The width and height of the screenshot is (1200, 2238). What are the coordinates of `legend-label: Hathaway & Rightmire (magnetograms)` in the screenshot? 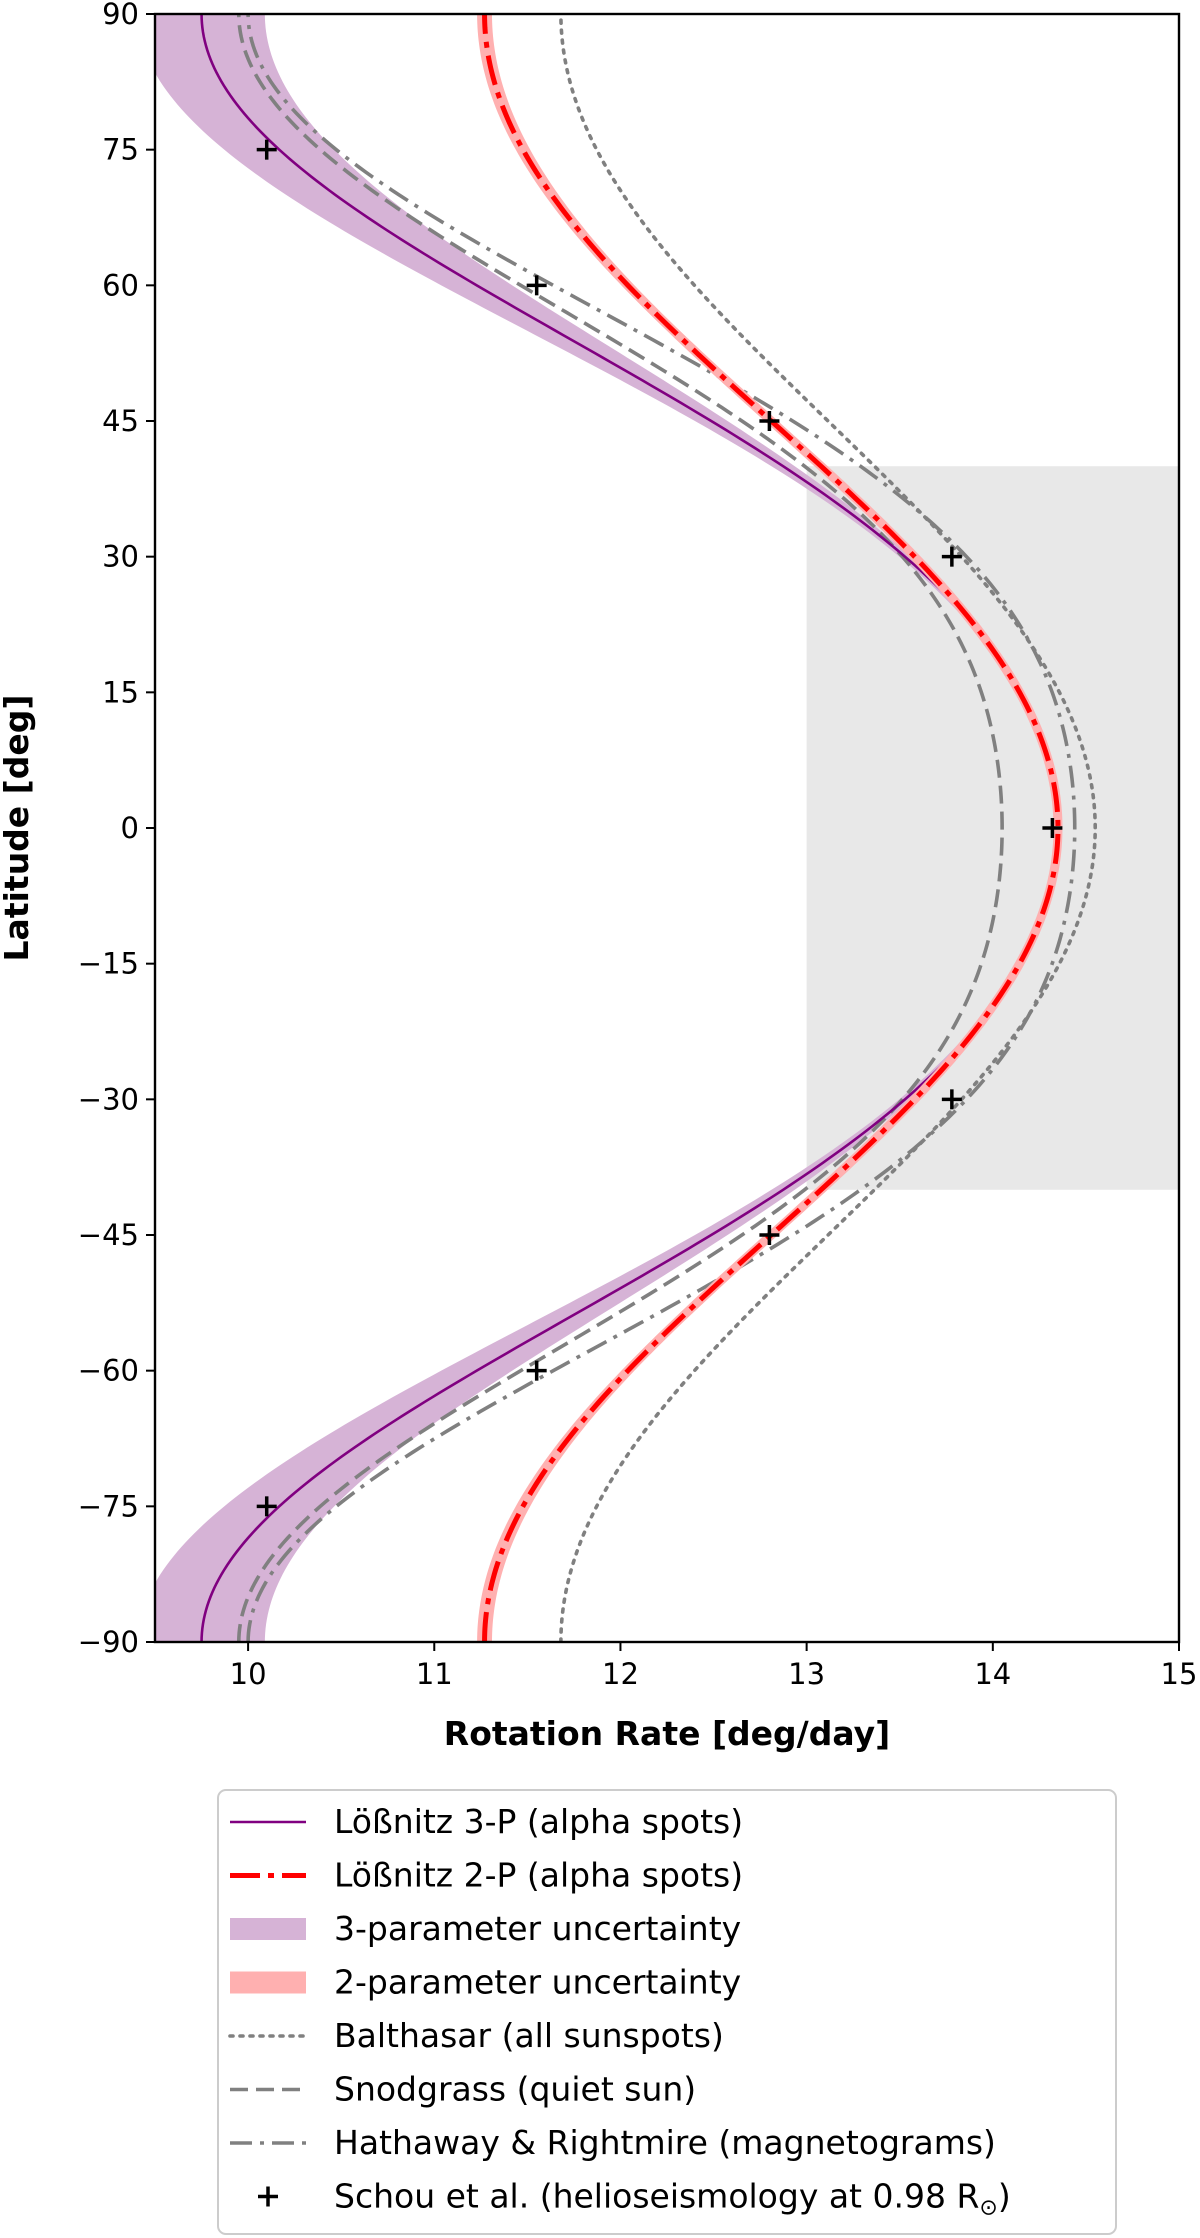 It's located at (665, 2142).